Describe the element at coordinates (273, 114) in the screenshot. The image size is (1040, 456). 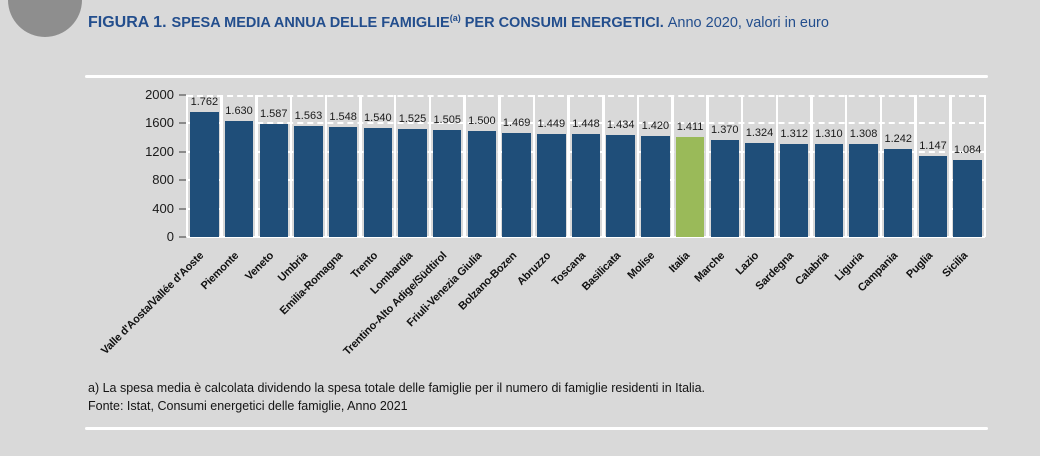
I see `bar-value-label: 1.587` at that location.